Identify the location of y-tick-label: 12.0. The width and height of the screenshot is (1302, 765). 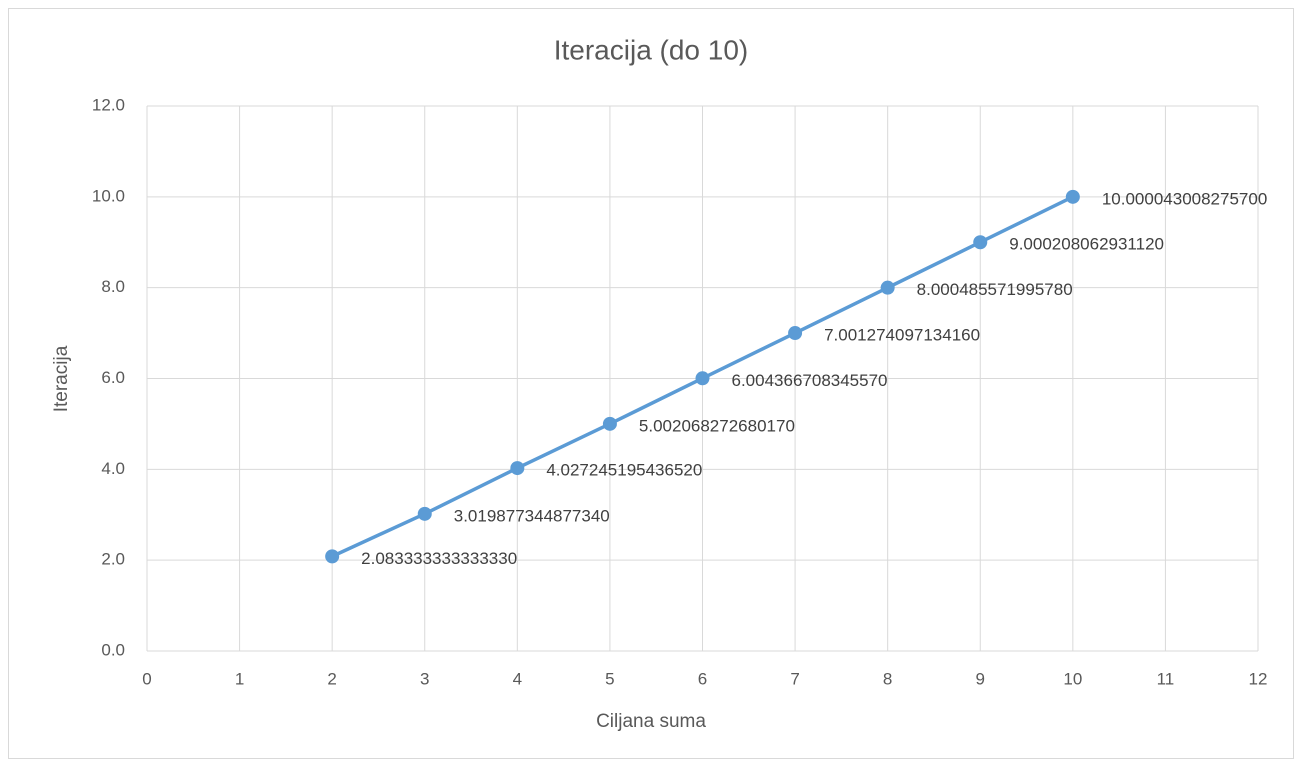
(108, 104).